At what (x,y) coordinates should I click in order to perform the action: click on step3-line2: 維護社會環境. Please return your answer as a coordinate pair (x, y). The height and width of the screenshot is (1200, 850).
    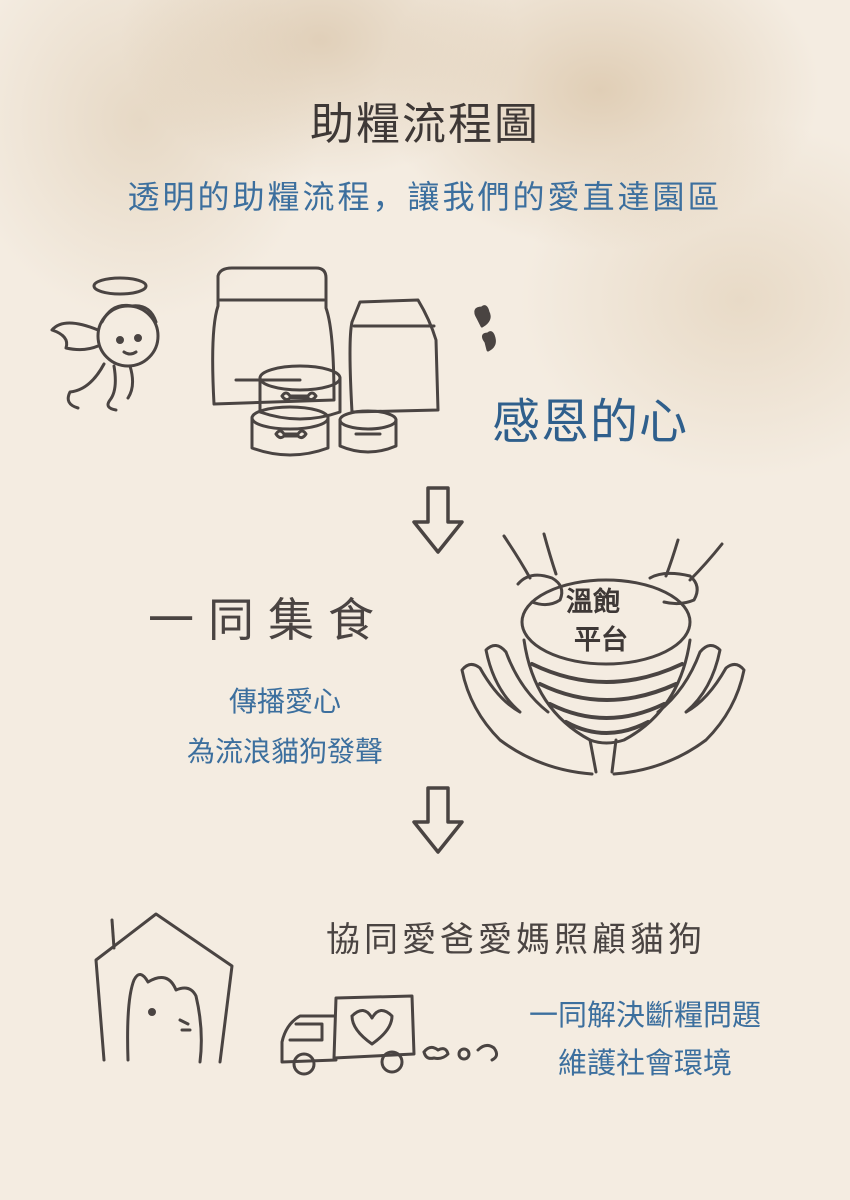
    Looking at the image, I should click on (644, 1063).